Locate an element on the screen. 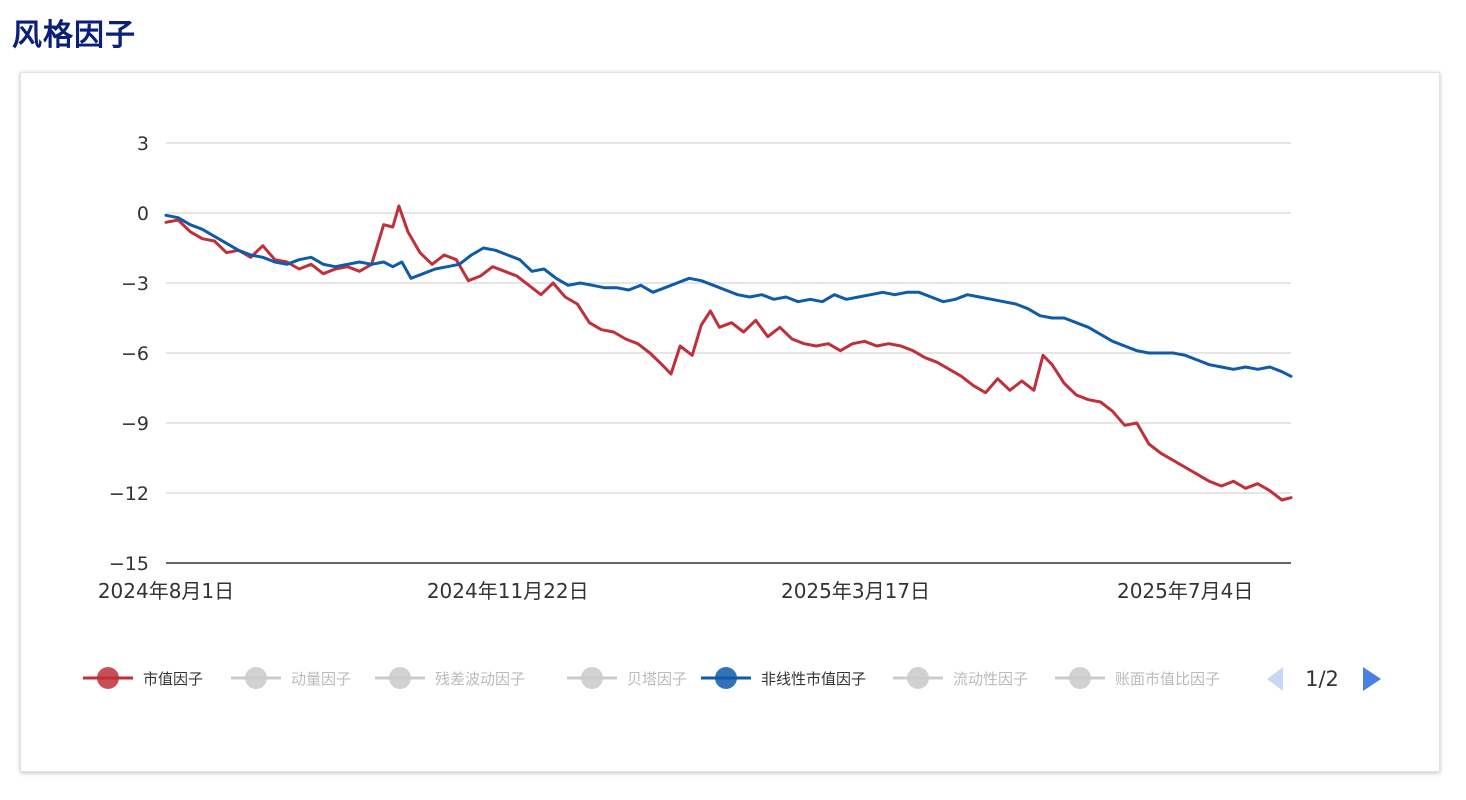  legend-item: 动量因子 is located at coordinates (291, 678).